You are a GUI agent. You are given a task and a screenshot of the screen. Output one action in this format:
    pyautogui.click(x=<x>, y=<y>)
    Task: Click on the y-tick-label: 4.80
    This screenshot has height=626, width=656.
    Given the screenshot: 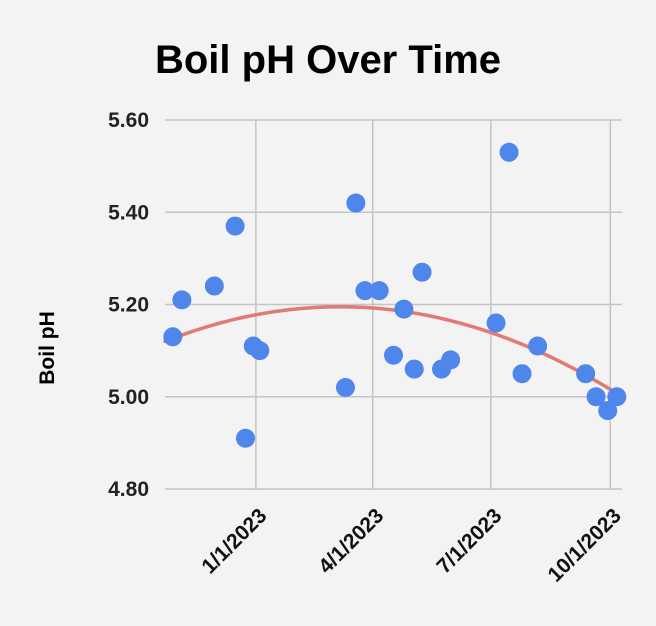 What is the action you would take?
    pyautogui.click(x=128, y=489)
    